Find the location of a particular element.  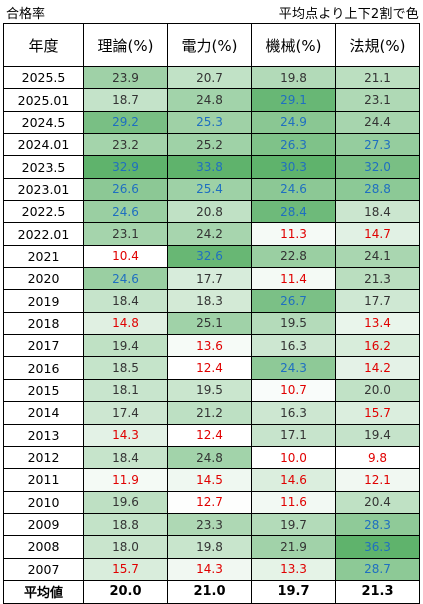

value-cell: 25.2 is located at coordinates (209, 145).